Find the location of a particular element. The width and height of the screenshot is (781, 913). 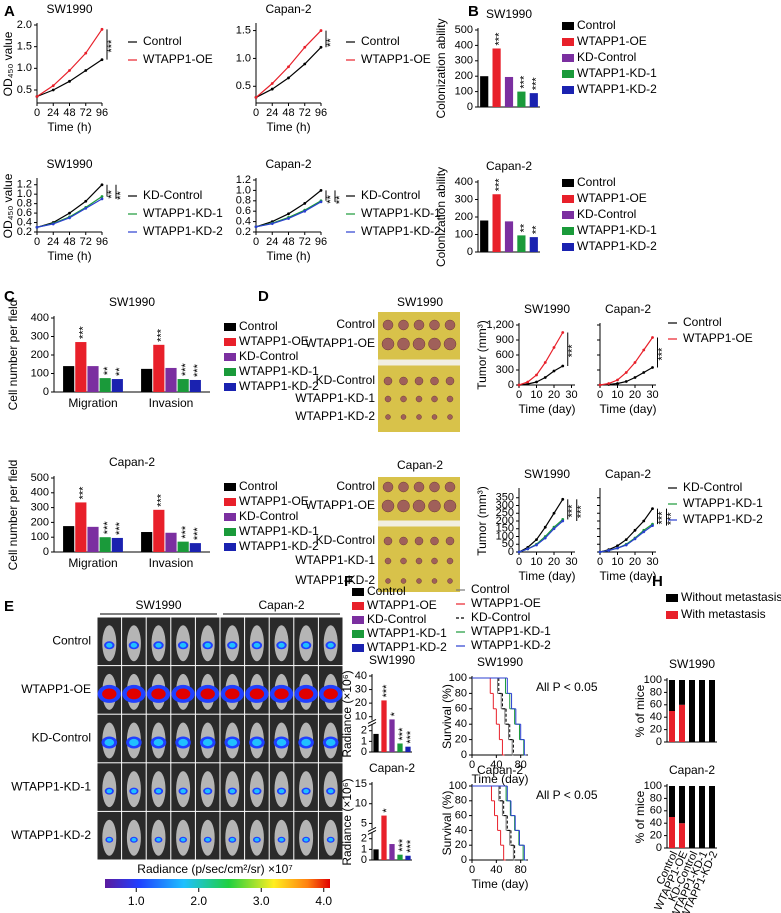

photo-row-label: WTAPP1-KD-2 is located at coordinates (335, 416).